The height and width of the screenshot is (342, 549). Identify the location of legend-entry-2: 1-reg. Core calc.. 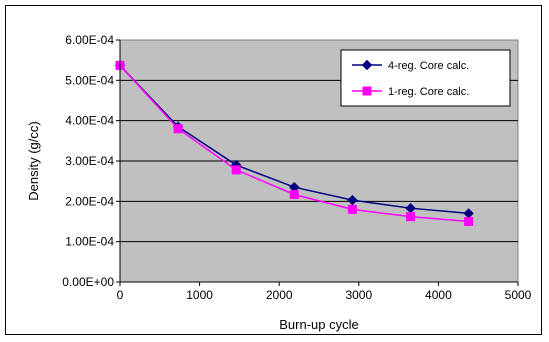
(410, 92).